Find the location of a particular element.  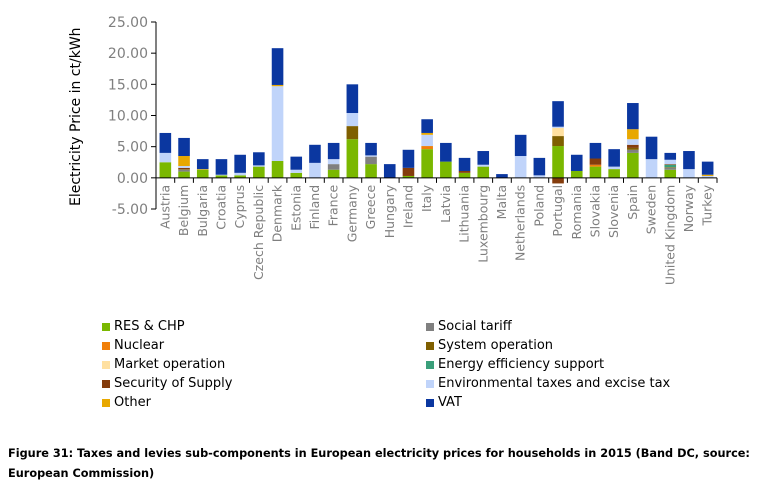

bar-segment-market-operation is located at coordinates (558, 132).